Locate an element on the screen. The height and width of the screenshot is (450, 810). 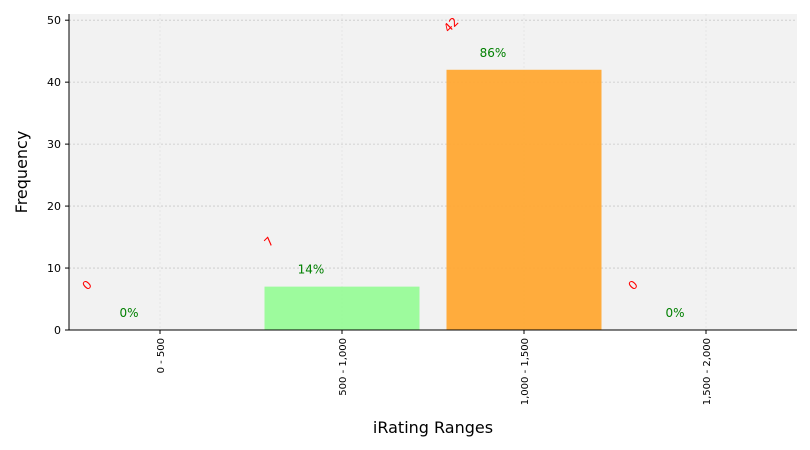
y-tick-label: 0 is located at coordinates (57, 330).